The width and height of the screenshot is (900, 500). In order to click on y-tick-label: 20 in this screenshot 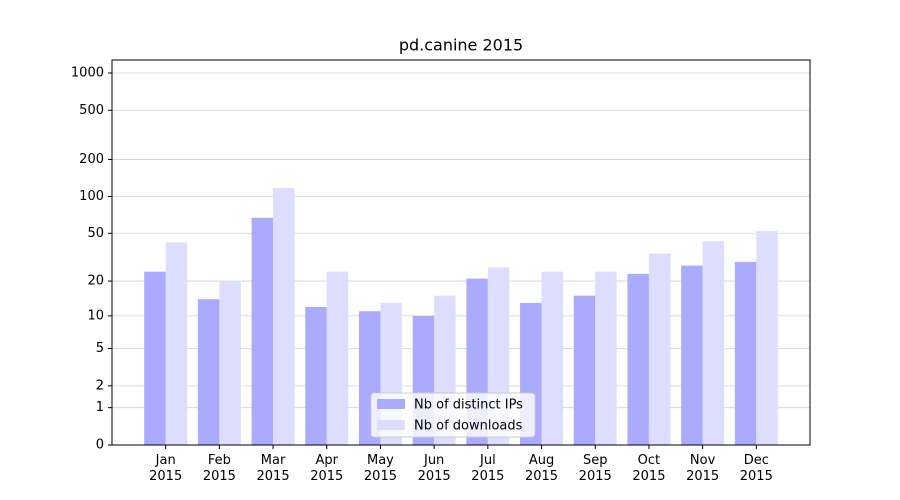, I will do `click(95, 281)`.